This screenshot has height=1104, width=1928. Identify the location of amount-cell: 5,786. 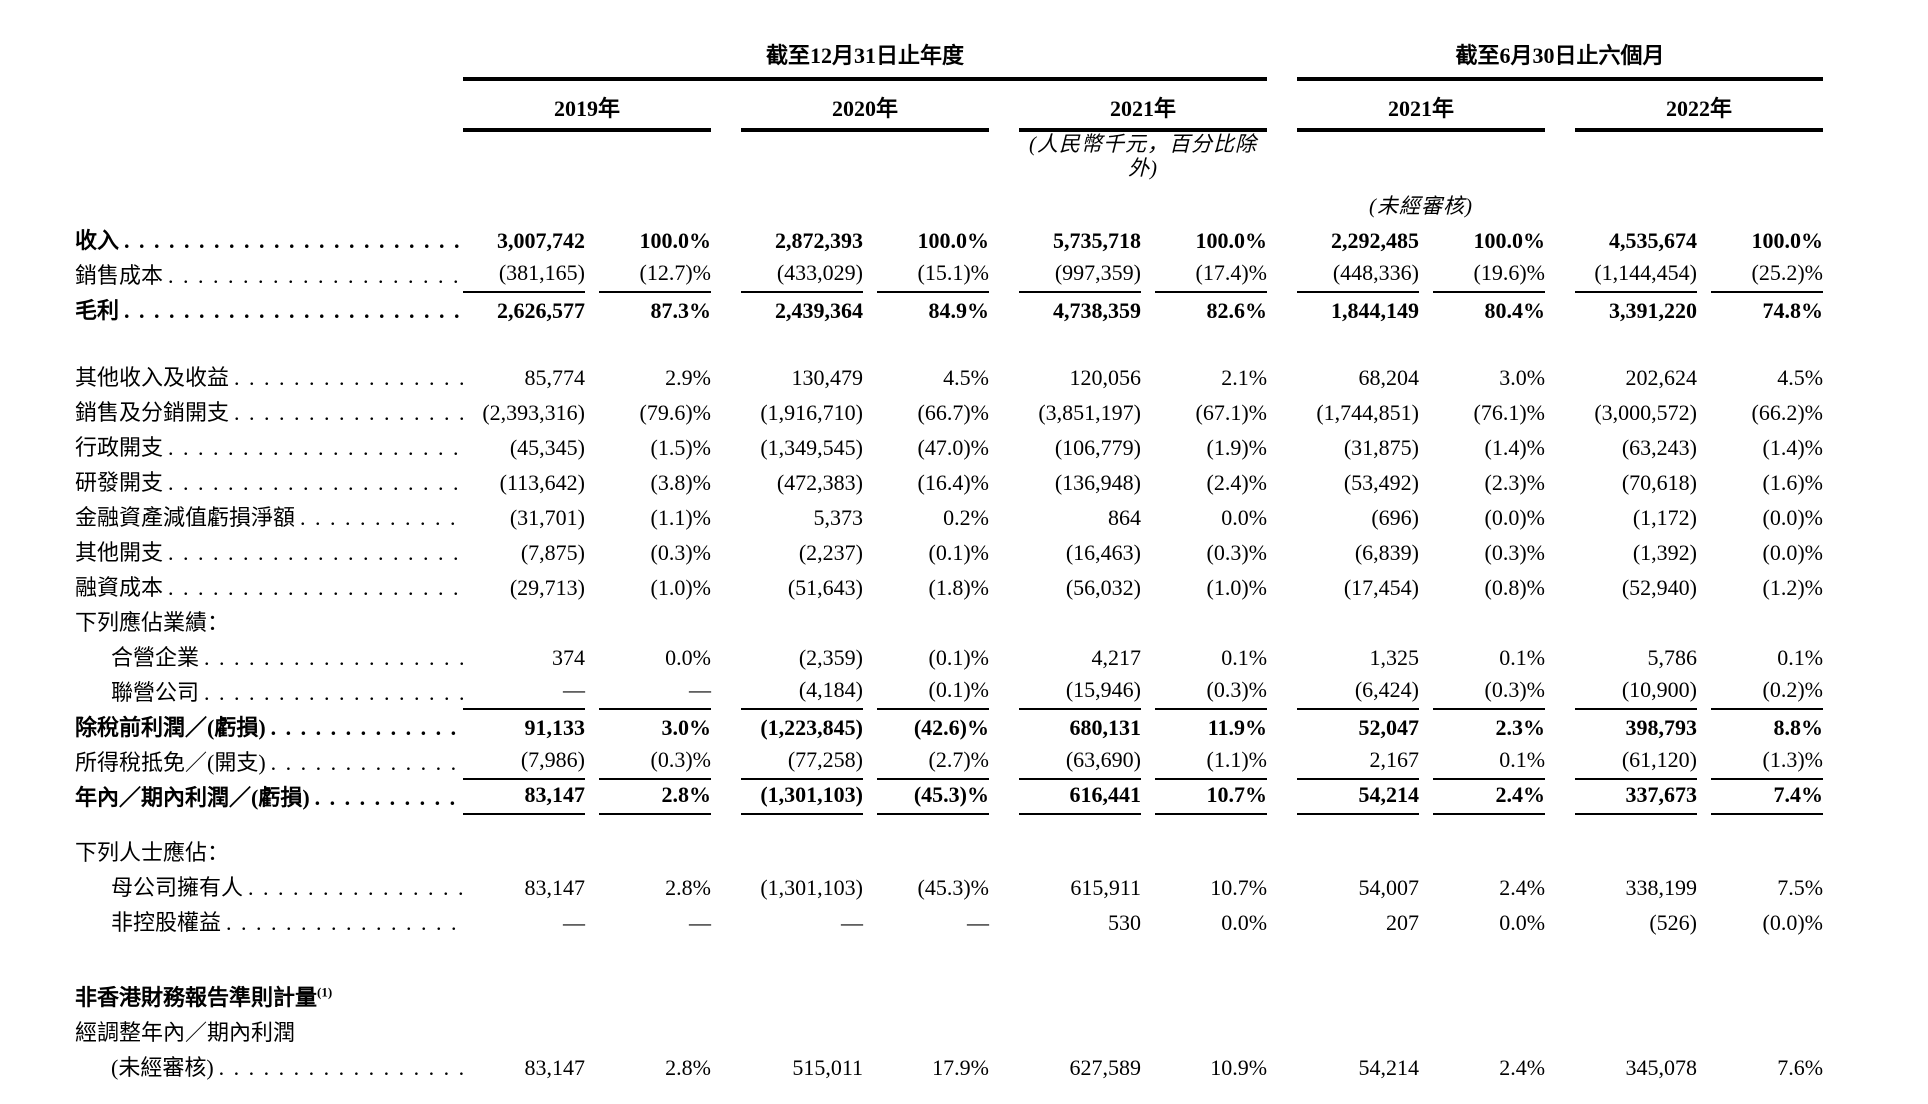
(1672, 657).